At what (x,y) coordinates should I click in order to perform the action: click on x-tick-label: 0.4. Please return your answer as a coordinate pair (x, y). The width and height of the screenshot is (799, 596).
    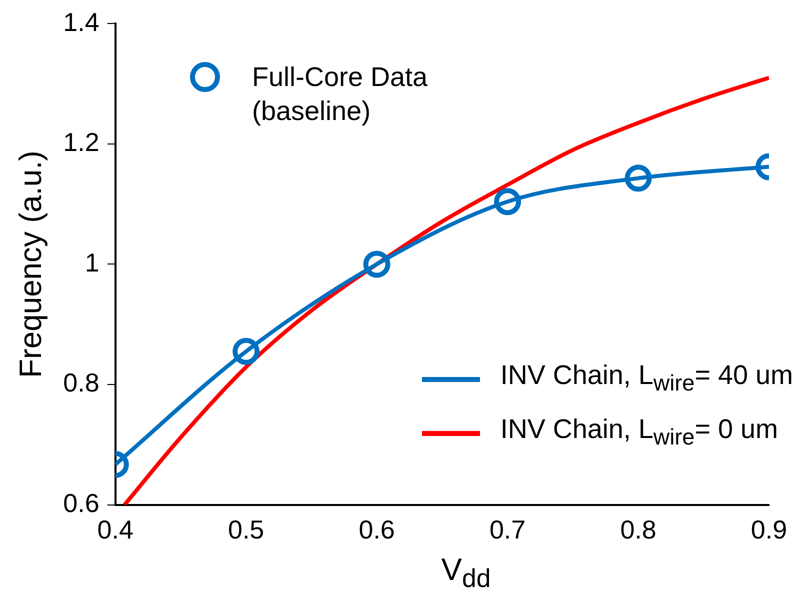
    Looking at the image, I should click on (115, 529).